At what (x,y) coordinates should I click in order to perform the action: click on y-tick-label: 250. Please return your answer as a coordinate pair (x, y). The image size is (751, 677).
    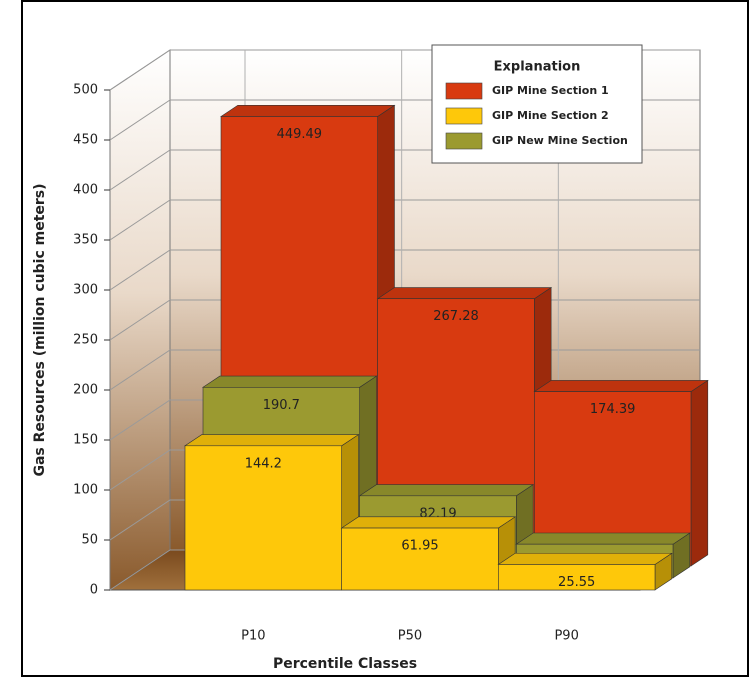
    Looking at the image, I should click on (85, 340).